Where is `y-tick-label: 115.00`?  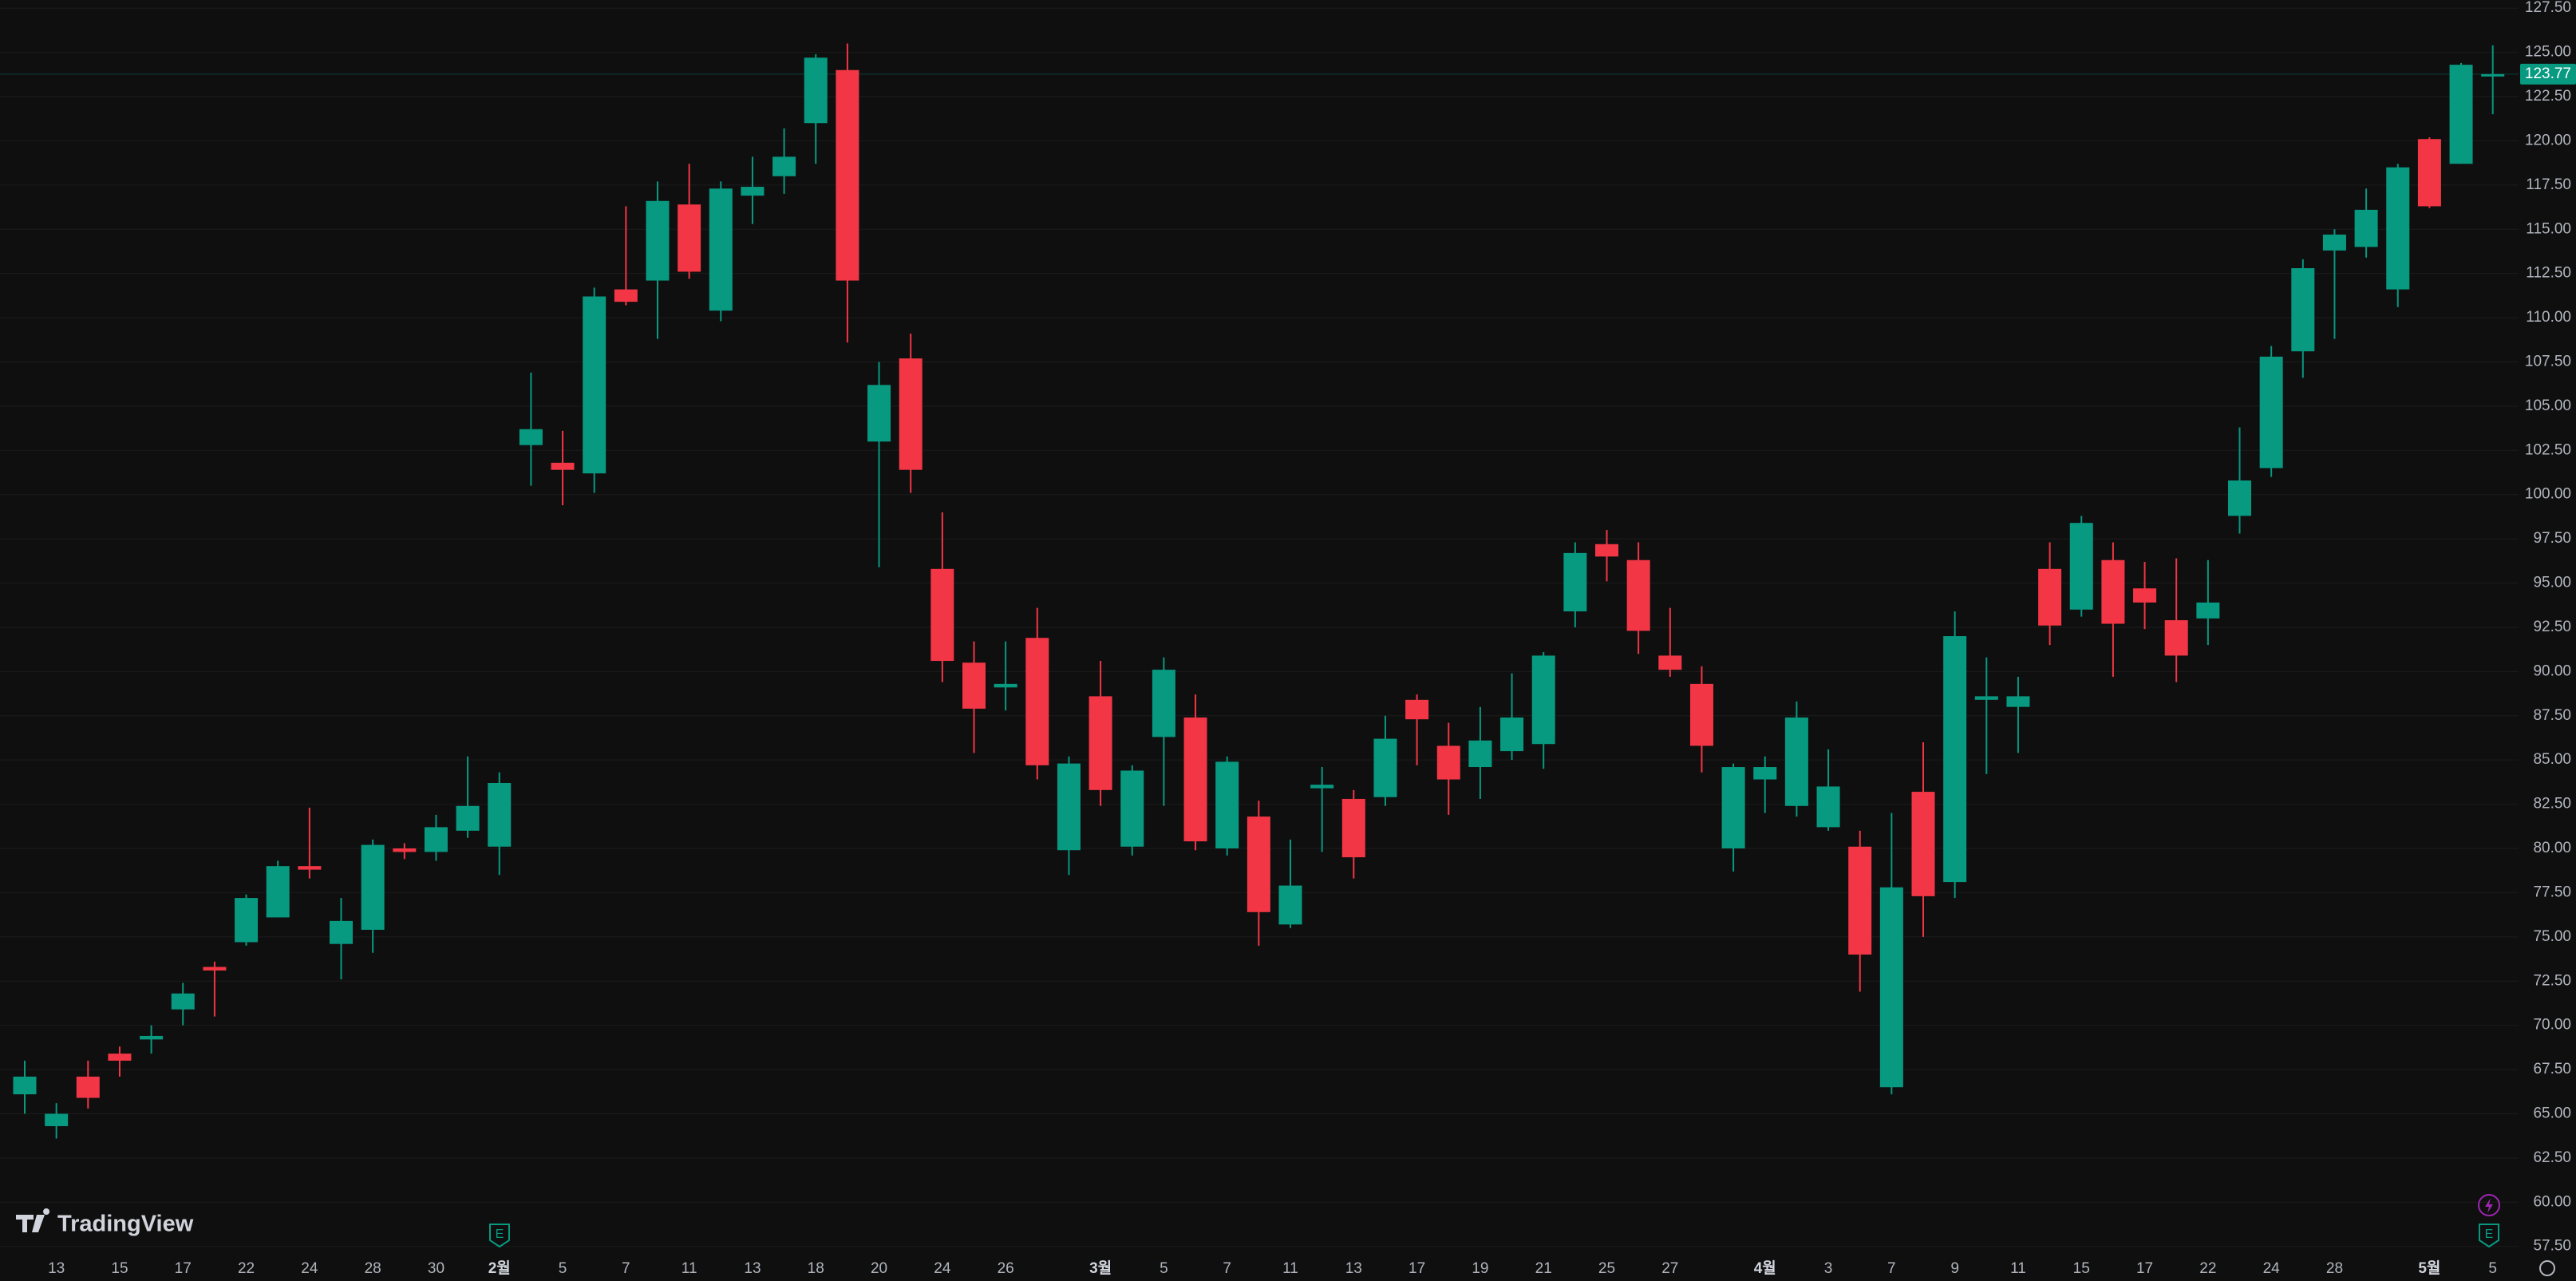
y-tick-label: 115.00 is located at coordinates (2548, 228).